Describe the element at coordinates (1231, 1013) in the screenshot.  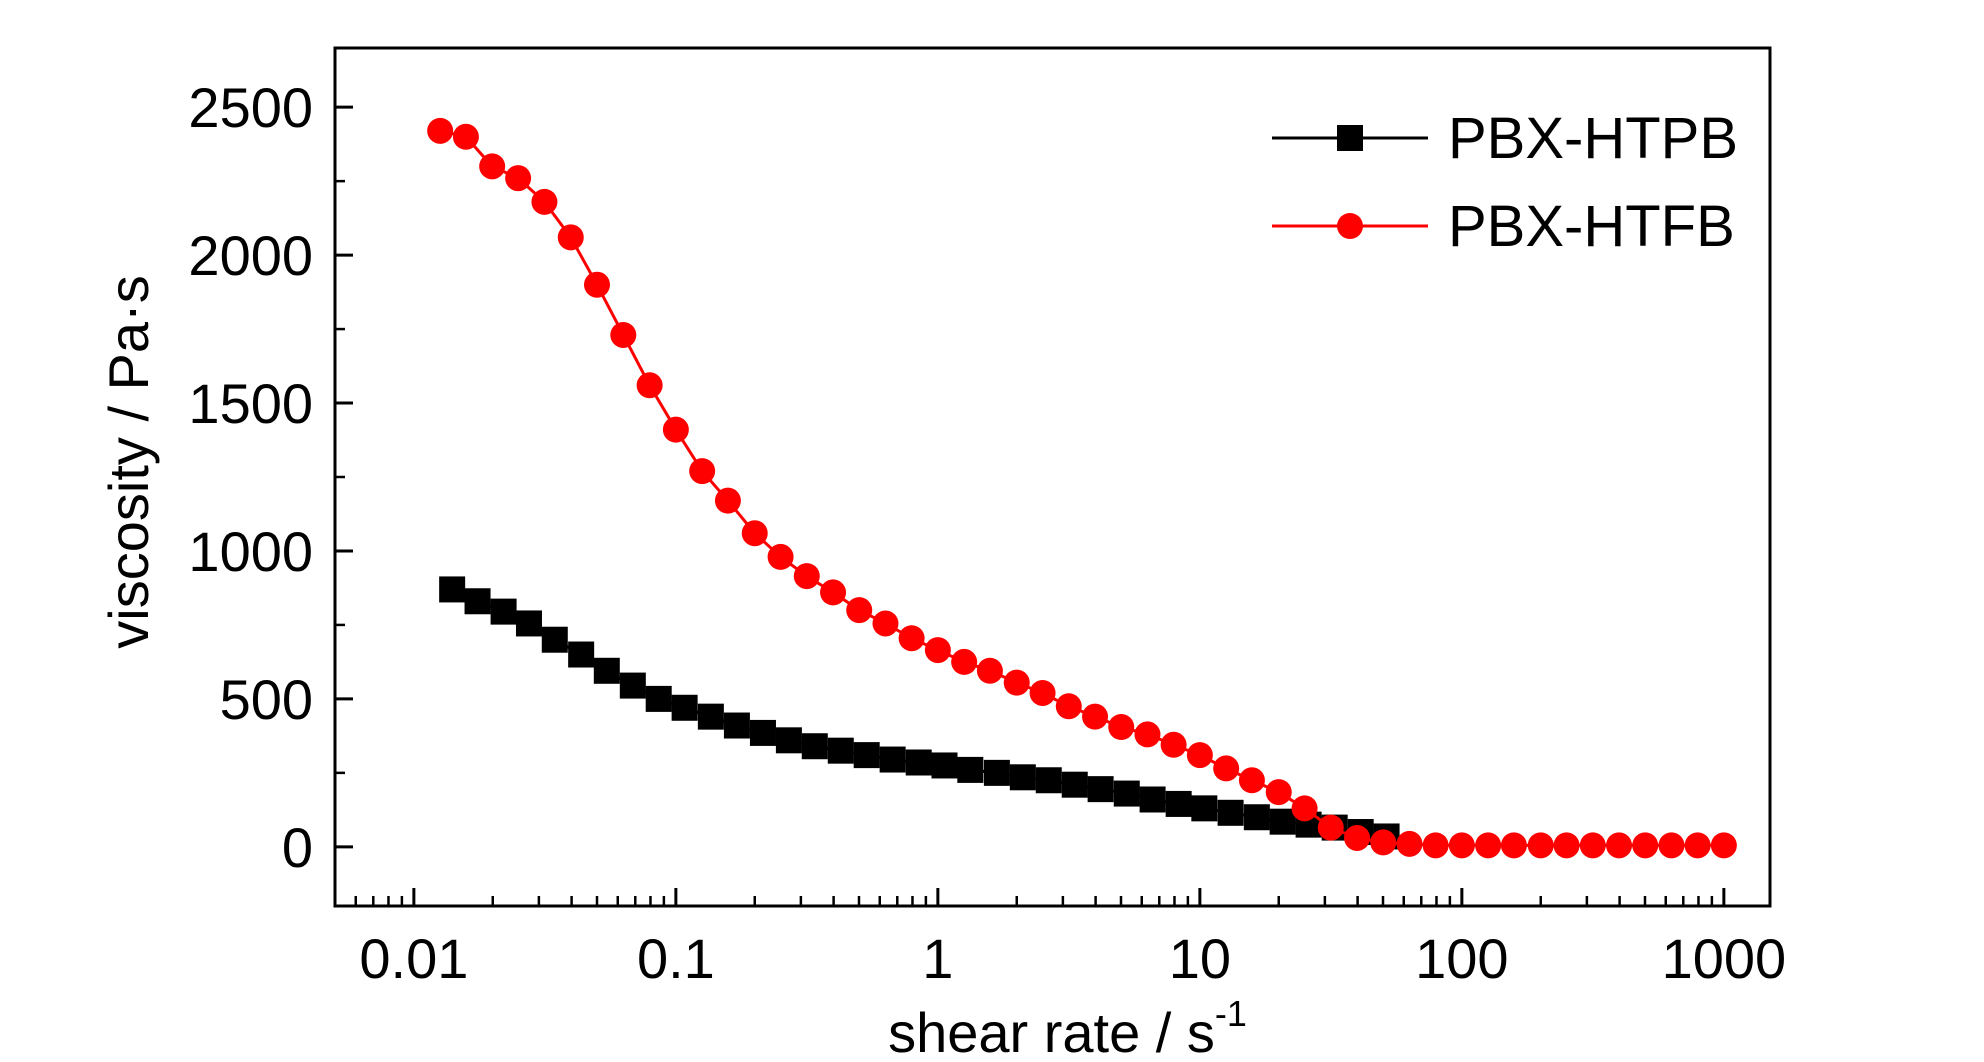
I see `x-axis-label-superscript: -1` at that location.